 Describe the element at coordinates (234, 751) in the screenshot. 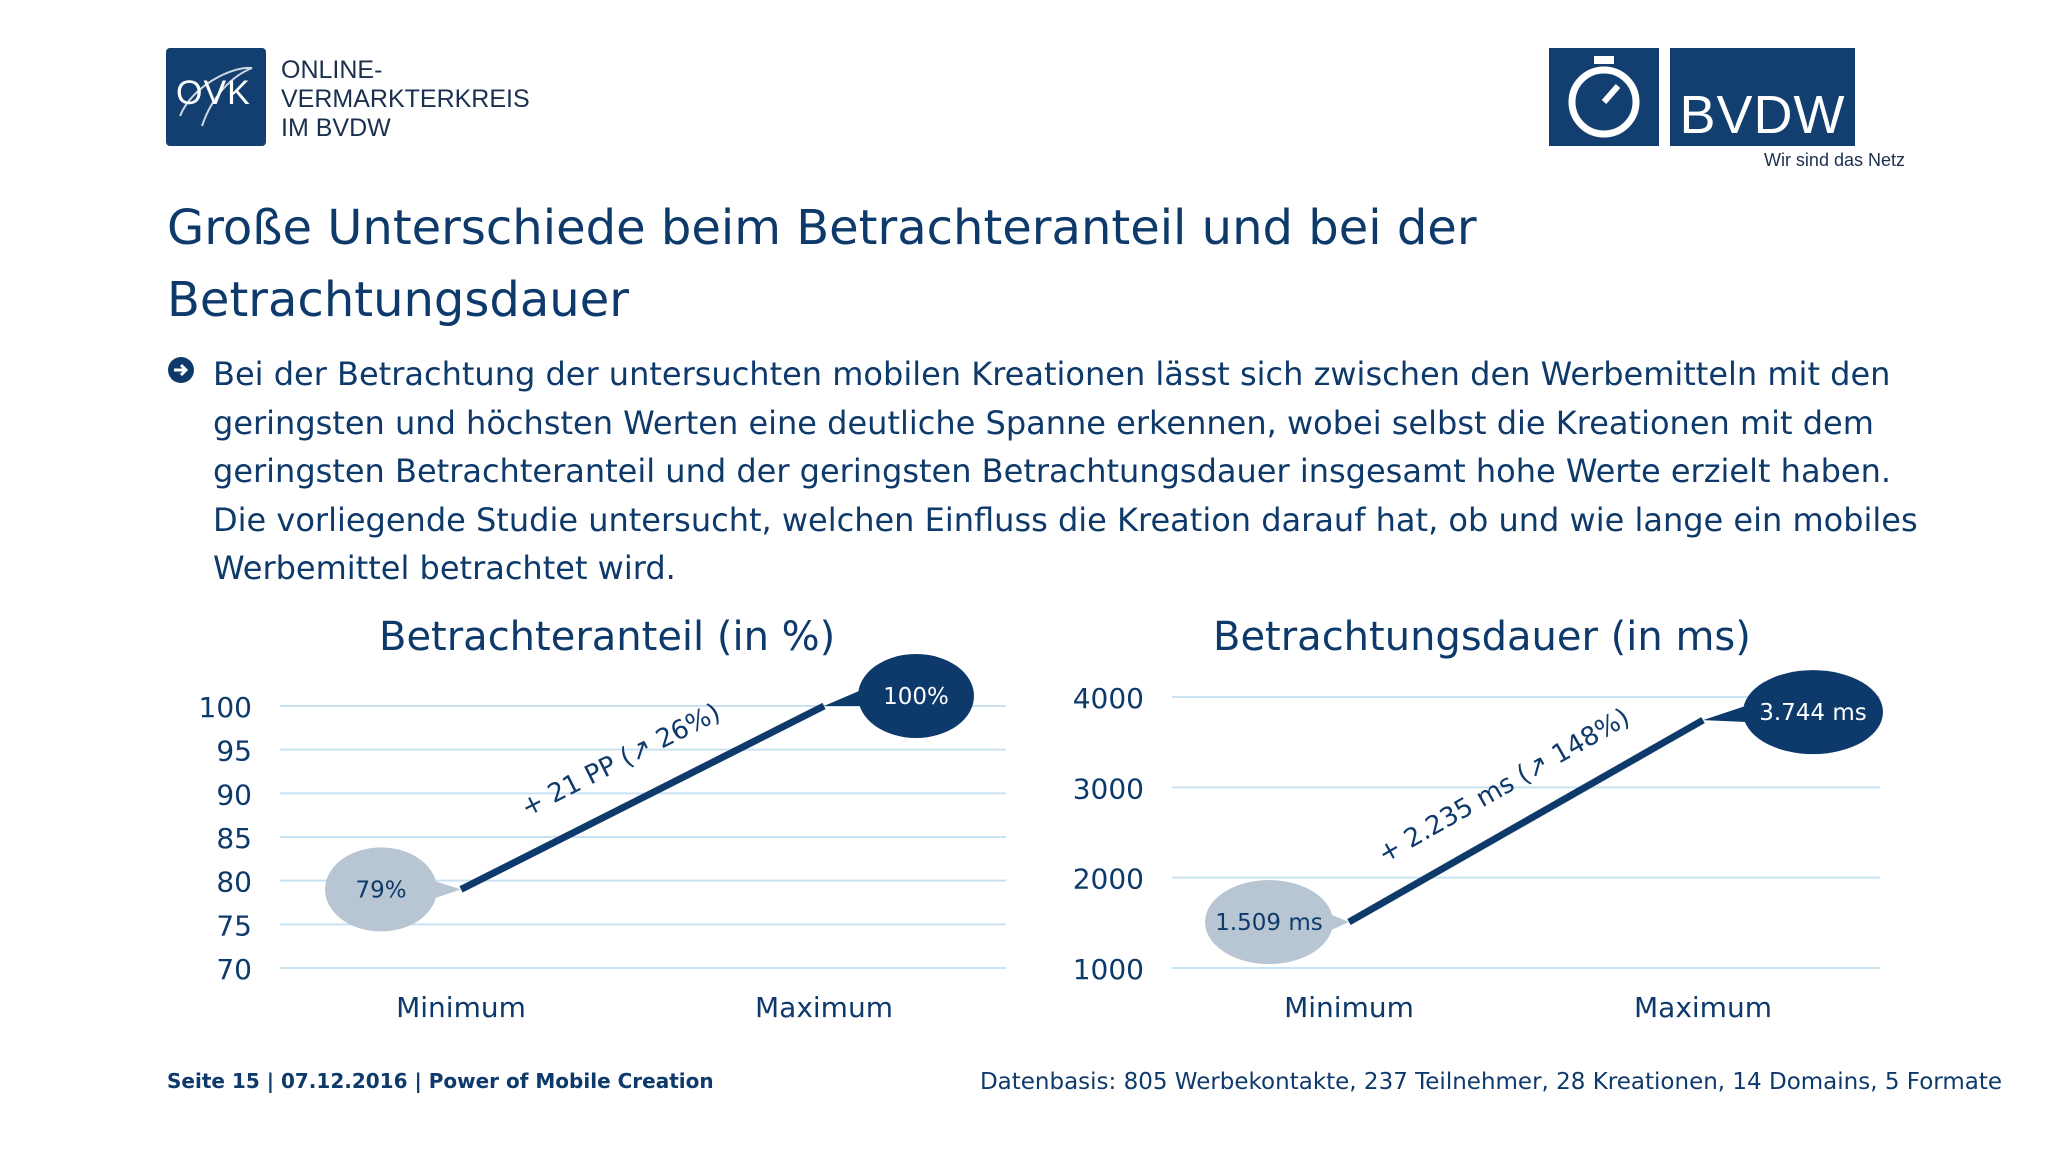

I see `y-tick-label: 95` at that location.